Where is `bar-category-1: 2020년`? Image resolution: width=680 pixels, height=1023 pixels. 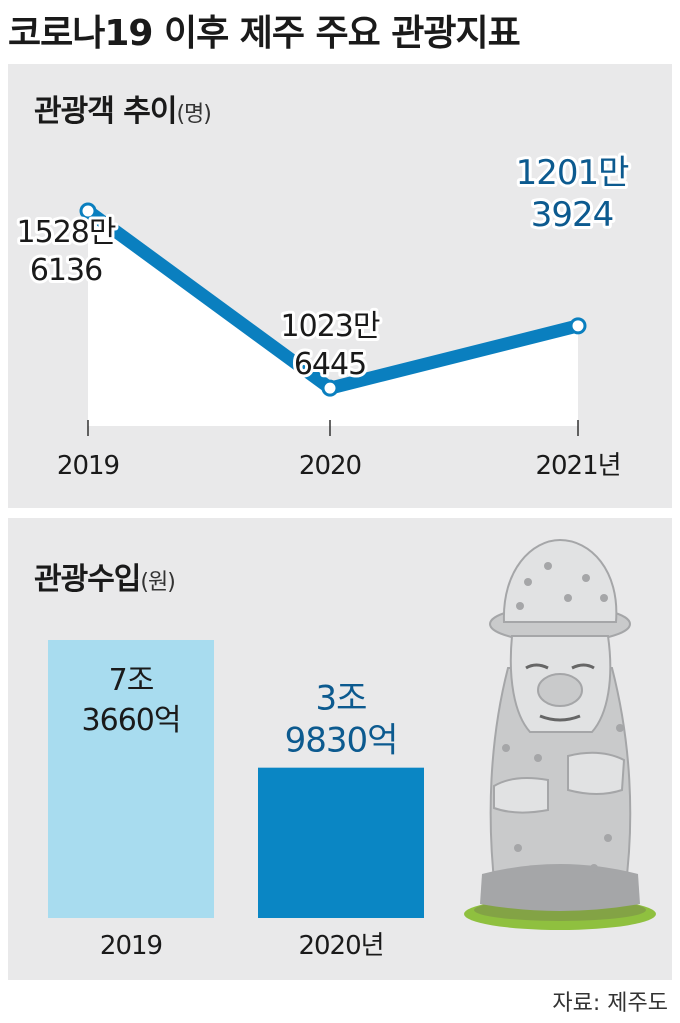
bar-category-1: 2020년 is located at coordinates (340, 946).